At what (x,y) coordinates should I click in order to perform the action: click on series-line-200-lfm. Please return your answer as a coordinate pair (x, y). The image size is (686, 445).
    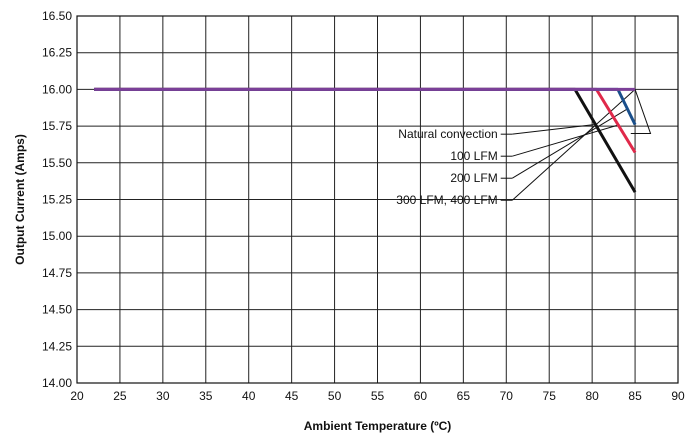
    Looking at the image, I should click on (365, 106).